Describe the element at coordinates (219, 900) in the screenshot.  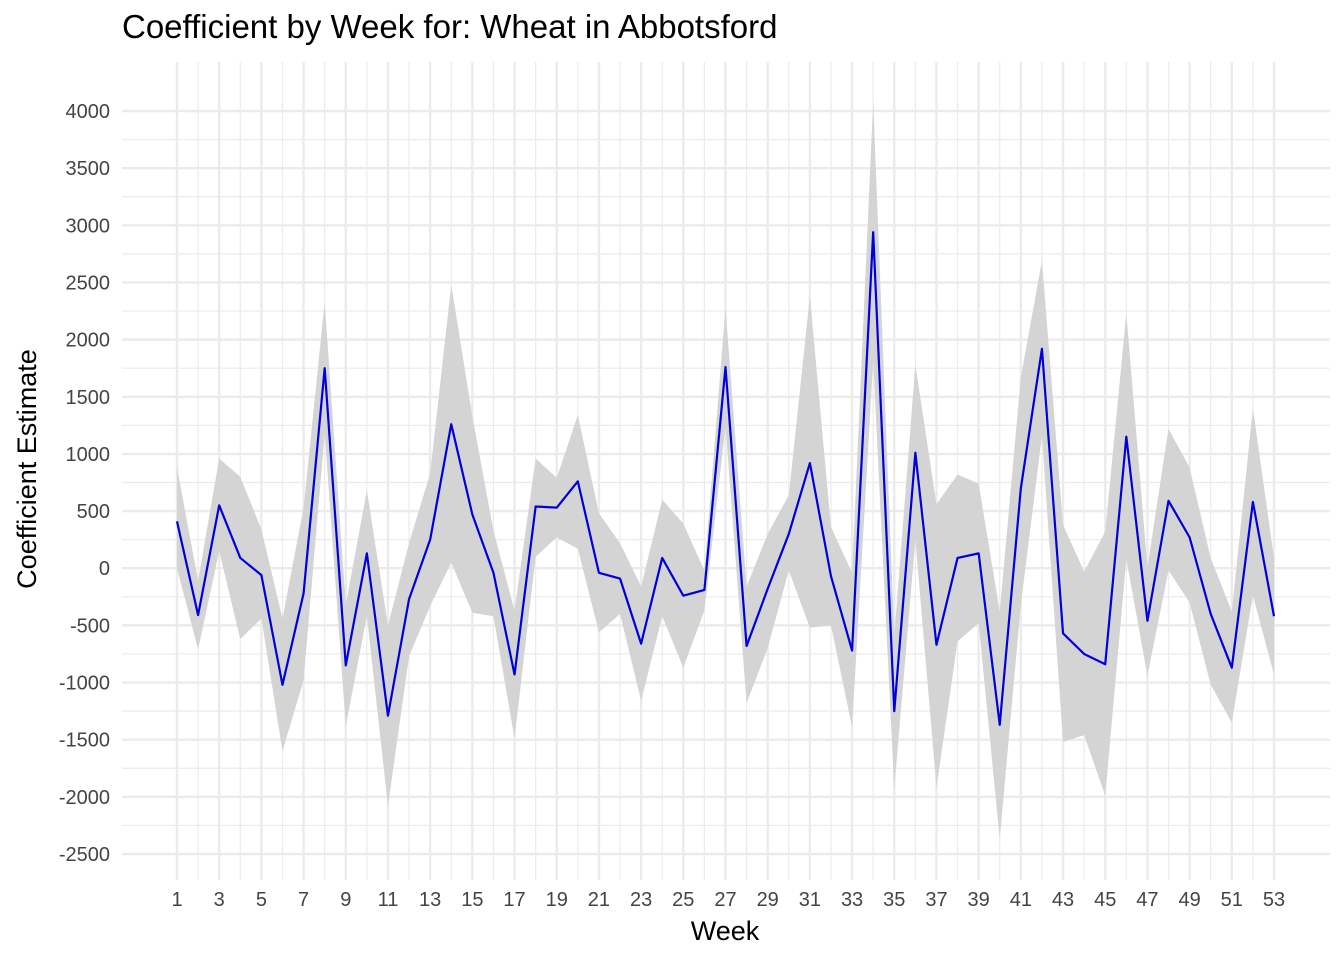
I see `x-tick-label: 3` at that location.